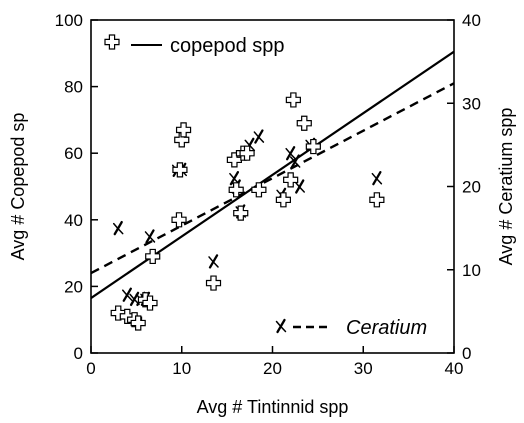 This screenshot has width=524, height=423. I want to click on legend-copepod-label: copepod spp, so click(227, 46).